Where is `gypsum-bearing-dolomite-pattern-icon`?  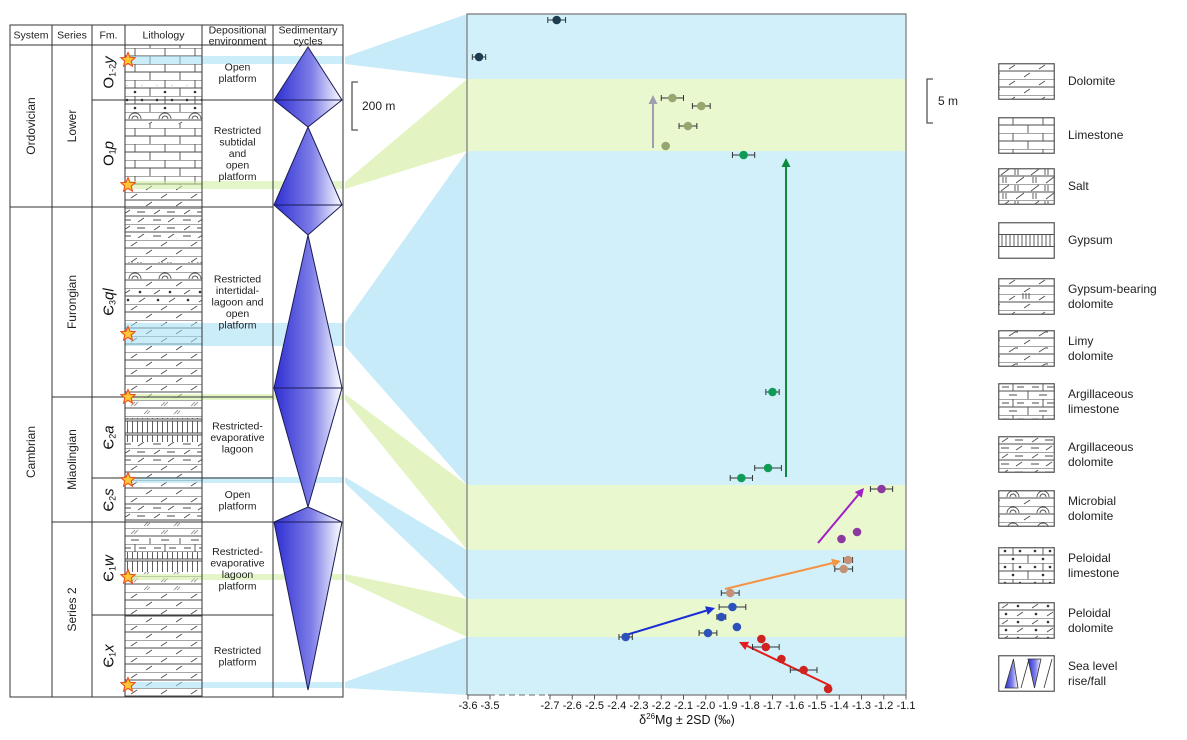 gypsum-bearing-dolomite-pattern-icon is located at coordinates (1026, 296).